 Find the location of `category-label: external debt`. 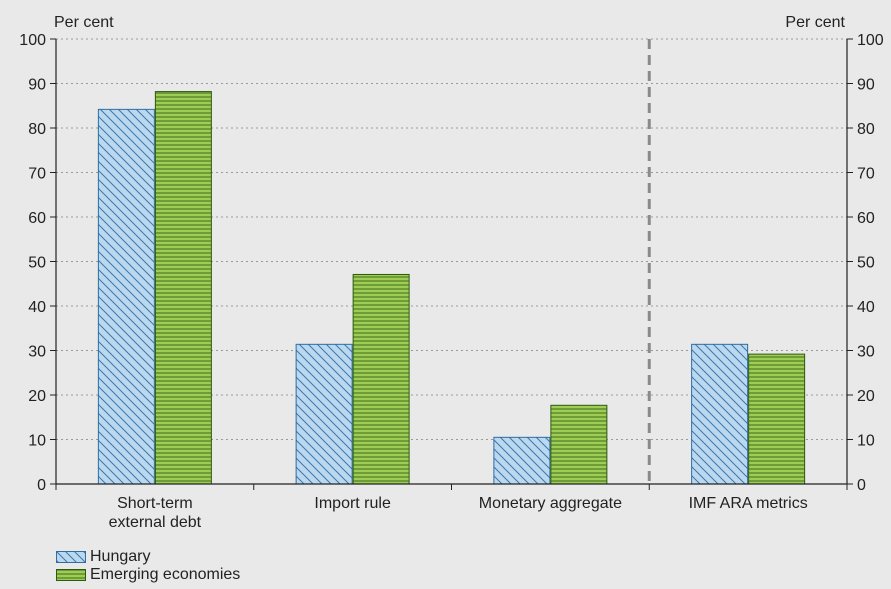

category-label: external debt is located at coordinates (155, 522).